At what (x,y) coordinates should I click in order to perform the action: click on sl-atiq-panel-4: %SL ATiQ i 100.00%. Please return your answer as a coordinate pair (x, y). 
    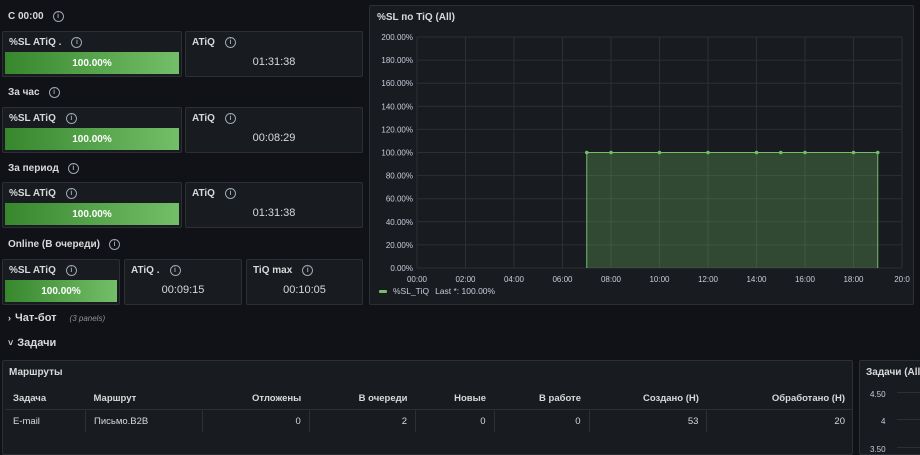
    Looking at the image, I should click on (61, 282).